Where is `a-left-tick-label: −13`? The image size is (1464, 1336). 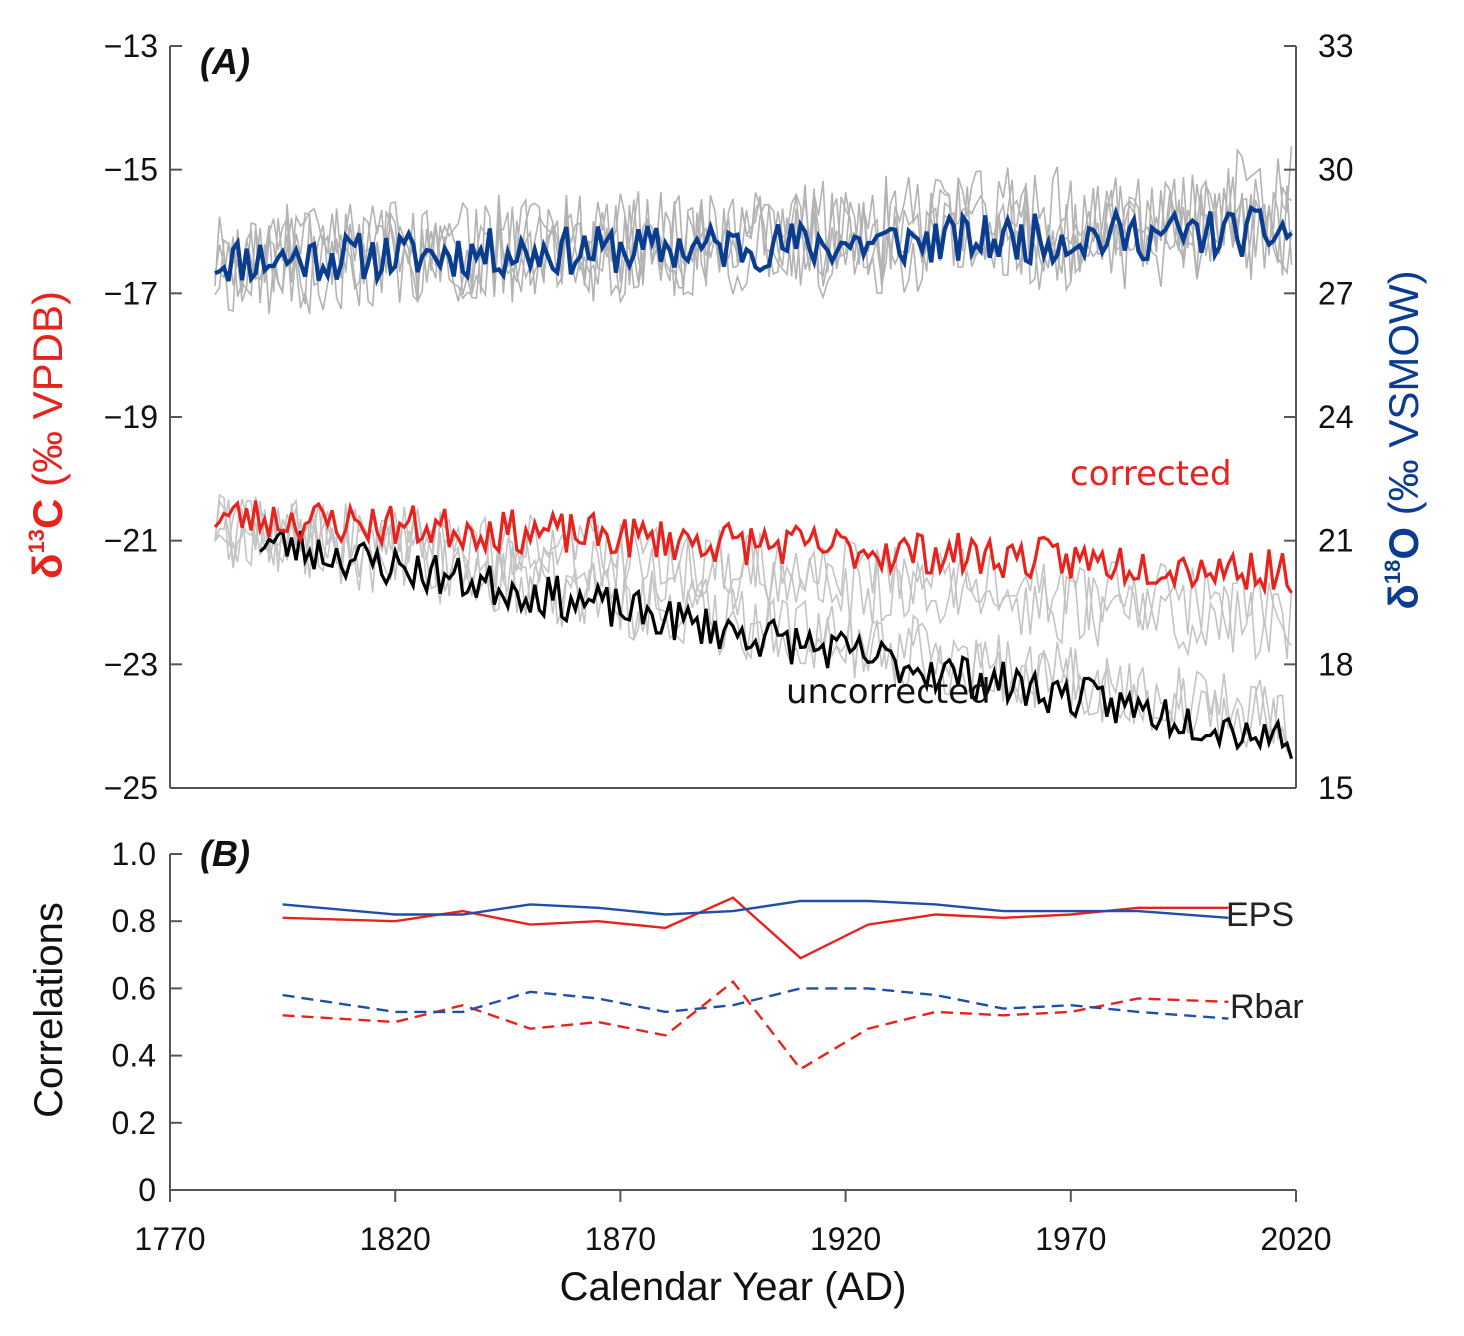 a-left-tick-label: −13 is located at coordinates (131, 46).